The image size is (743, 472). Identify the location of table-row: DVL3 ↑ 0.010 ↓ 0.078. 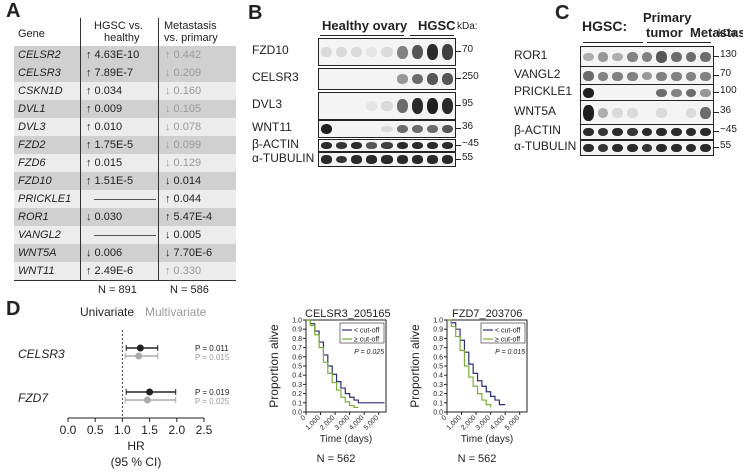
(125, 127).